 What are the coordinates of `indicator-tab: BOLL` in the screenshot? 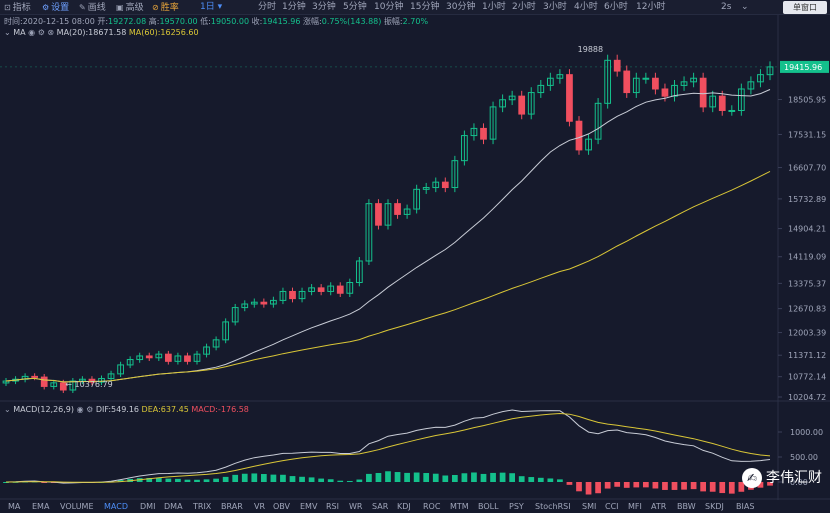 It's located at (488, 506).